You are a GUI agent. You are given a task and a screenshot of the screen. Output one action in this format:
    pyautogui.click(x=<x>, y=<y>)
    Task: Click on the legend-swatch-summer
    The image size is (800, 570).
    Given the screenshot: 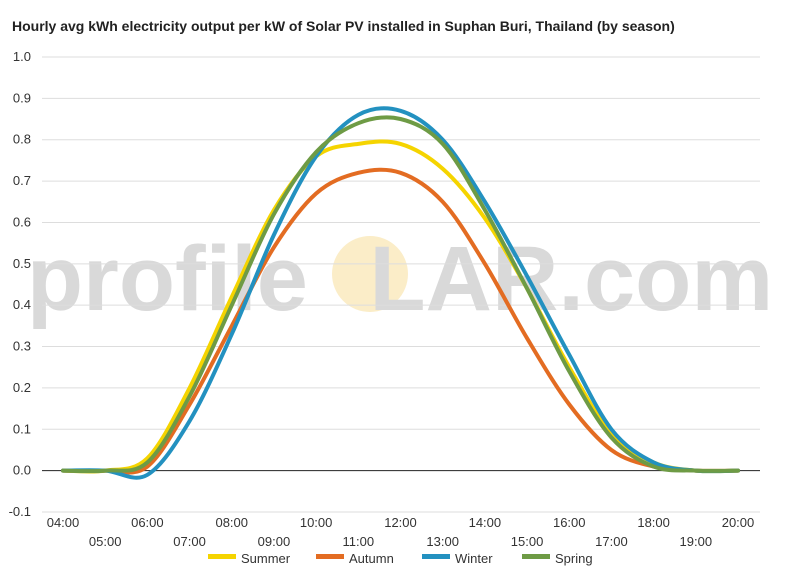 What is the action you would take?
    pyautogui.click(x=222, y=556)
    